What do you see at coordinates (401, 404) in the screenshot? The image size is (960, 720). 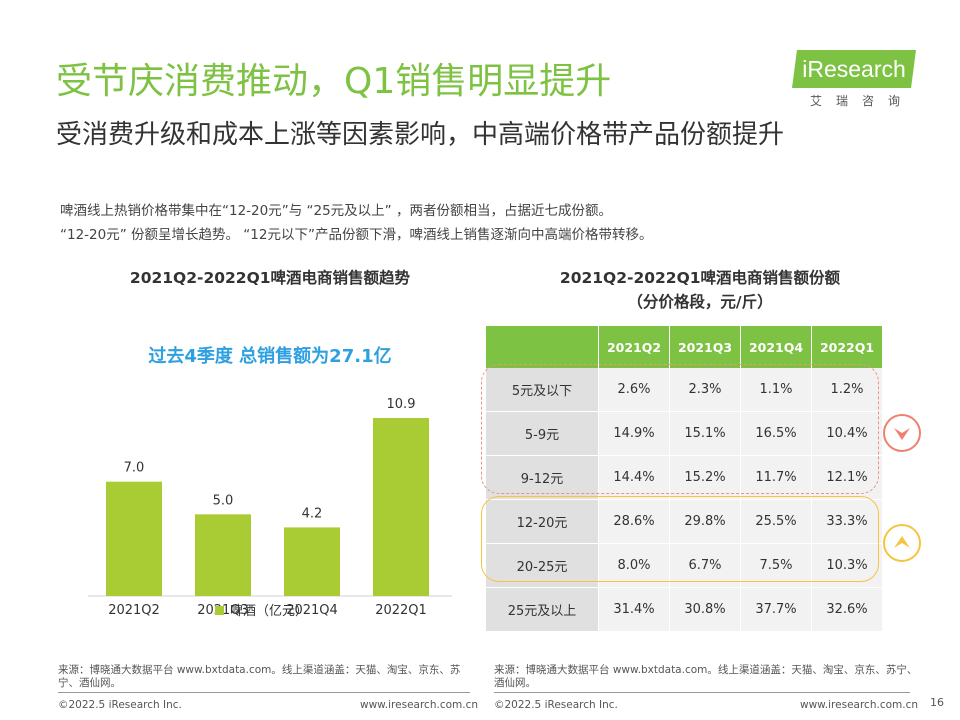 I see `data-label: 10.9` at bounding box center [401, 404].